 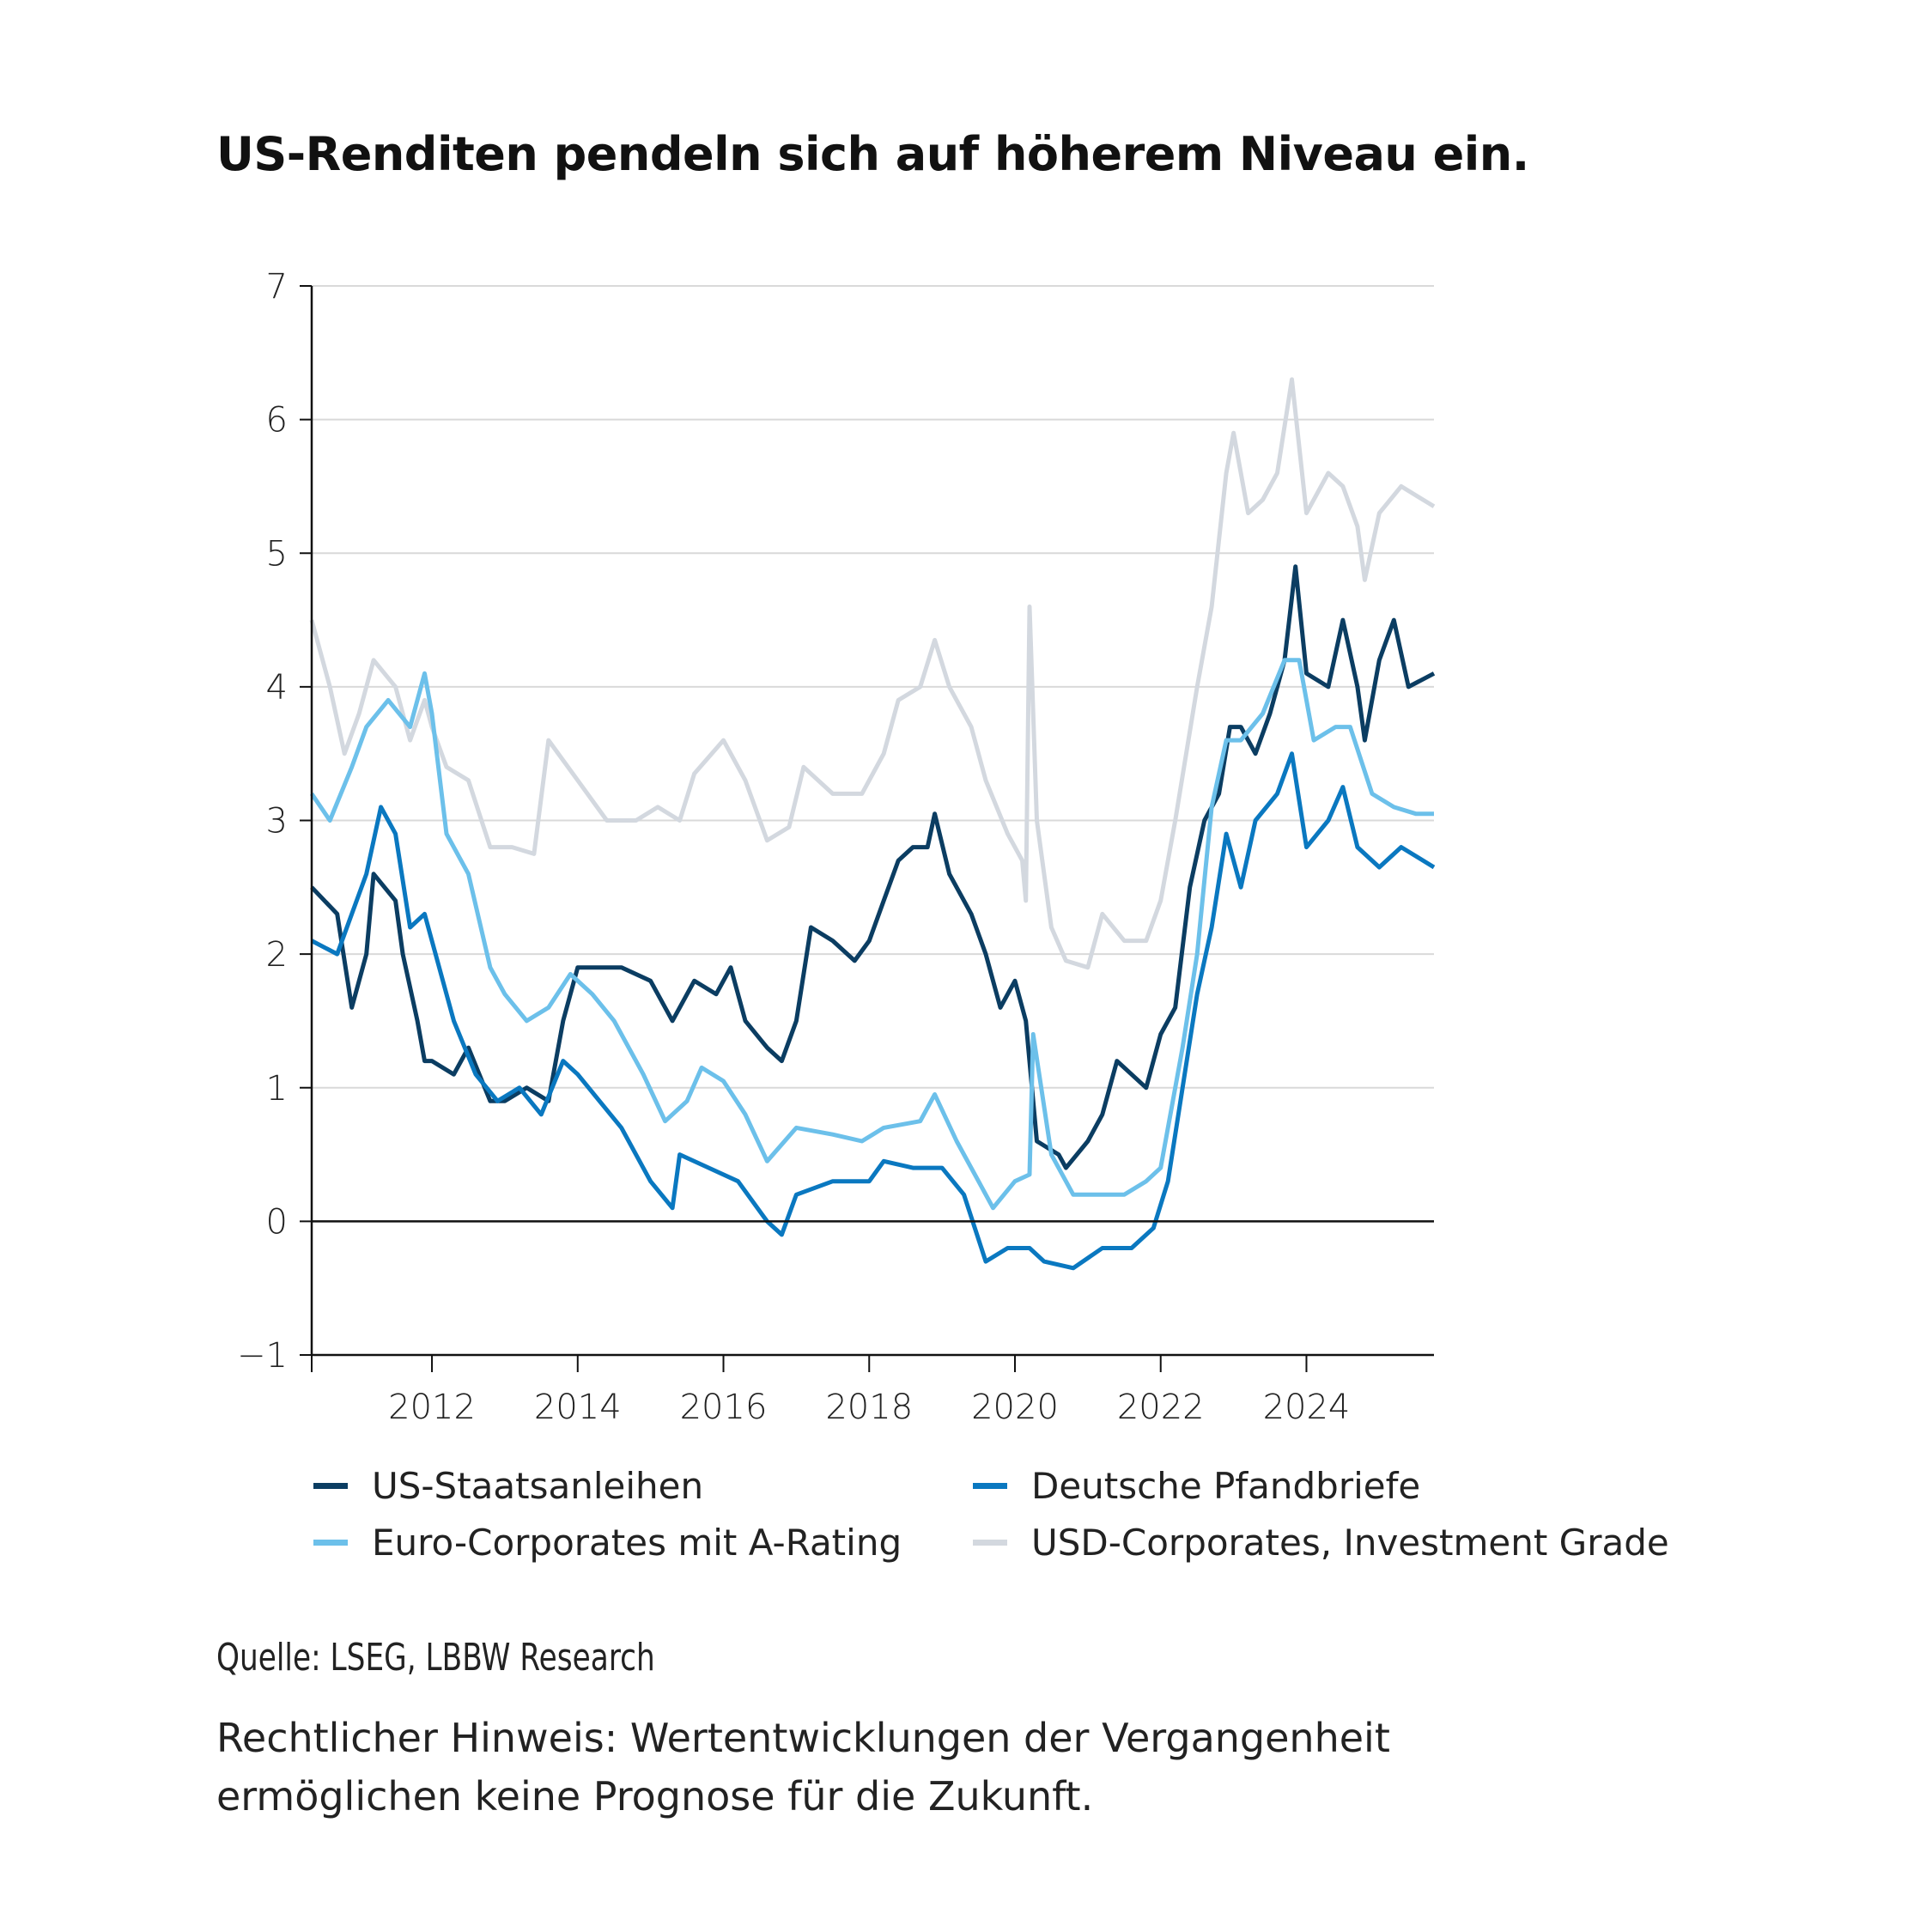 I want to click on y-tick-label: 3, so click(x=277, y=821).